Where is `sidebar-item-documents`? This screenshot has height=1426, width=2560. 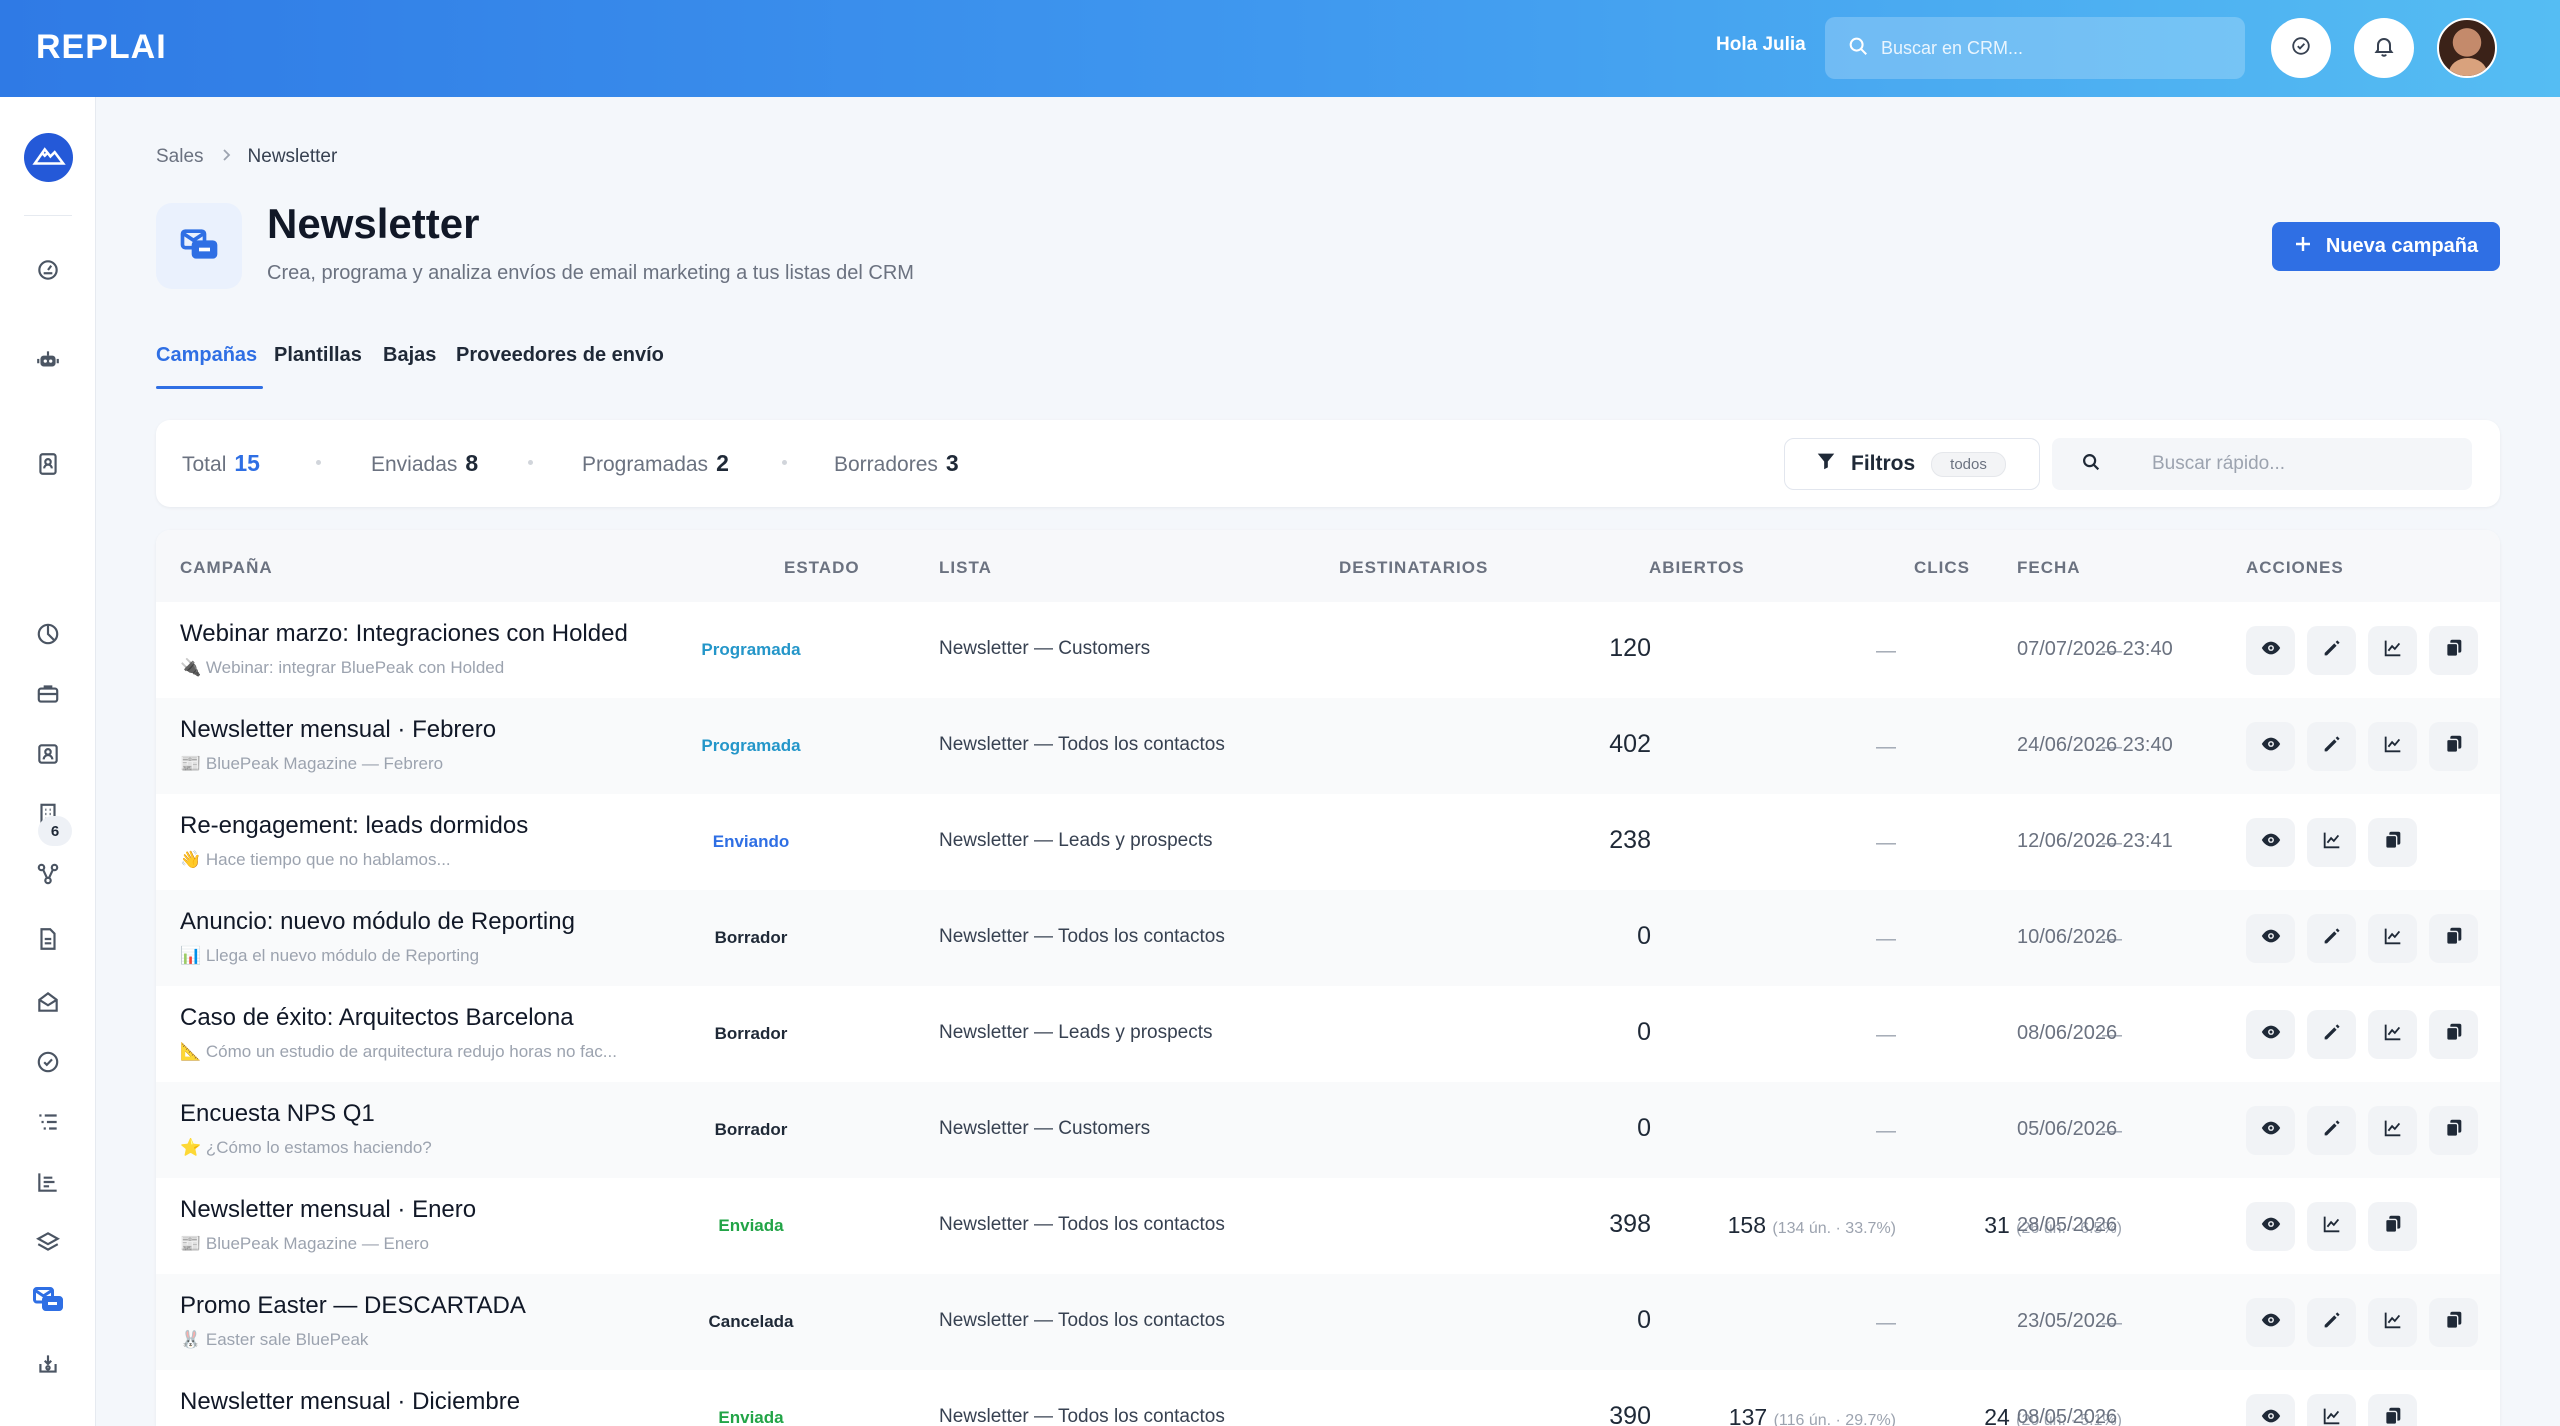
sidebar-item-documents is located at coordinates (48, 941).